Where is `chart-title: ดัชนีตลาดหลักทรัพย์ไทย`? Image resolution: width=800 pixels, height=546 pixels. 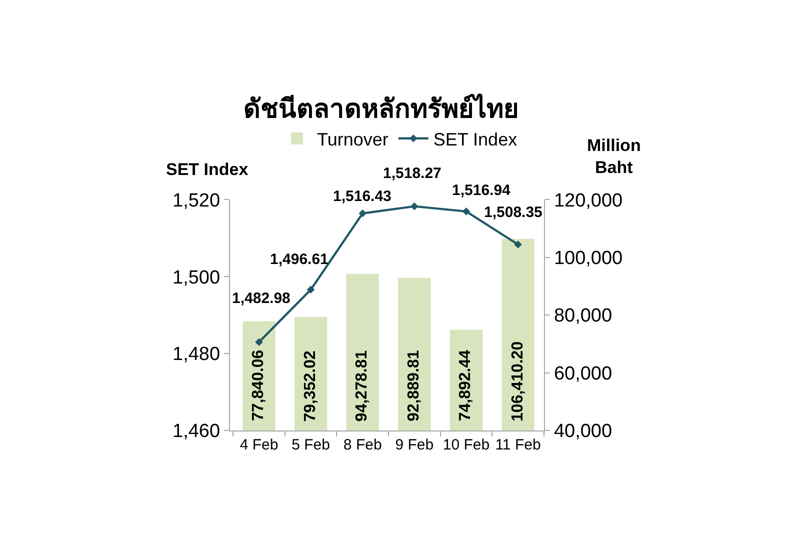 chart-title: ดัชนีตลาดหลักทรัพย์ไทย is located at coordinates (380, 108).